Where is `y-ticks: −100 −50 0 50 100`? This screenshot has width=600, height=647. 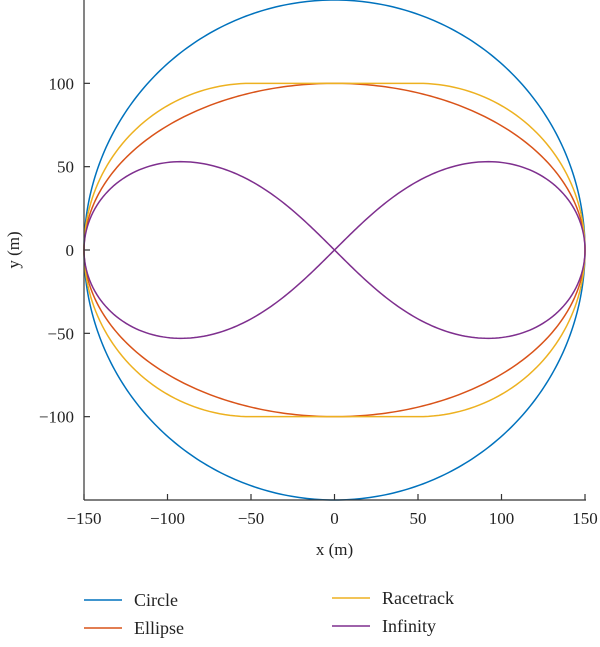 y-ticks: −100 −50 0 50 100 is located at coordinates (64, 250).